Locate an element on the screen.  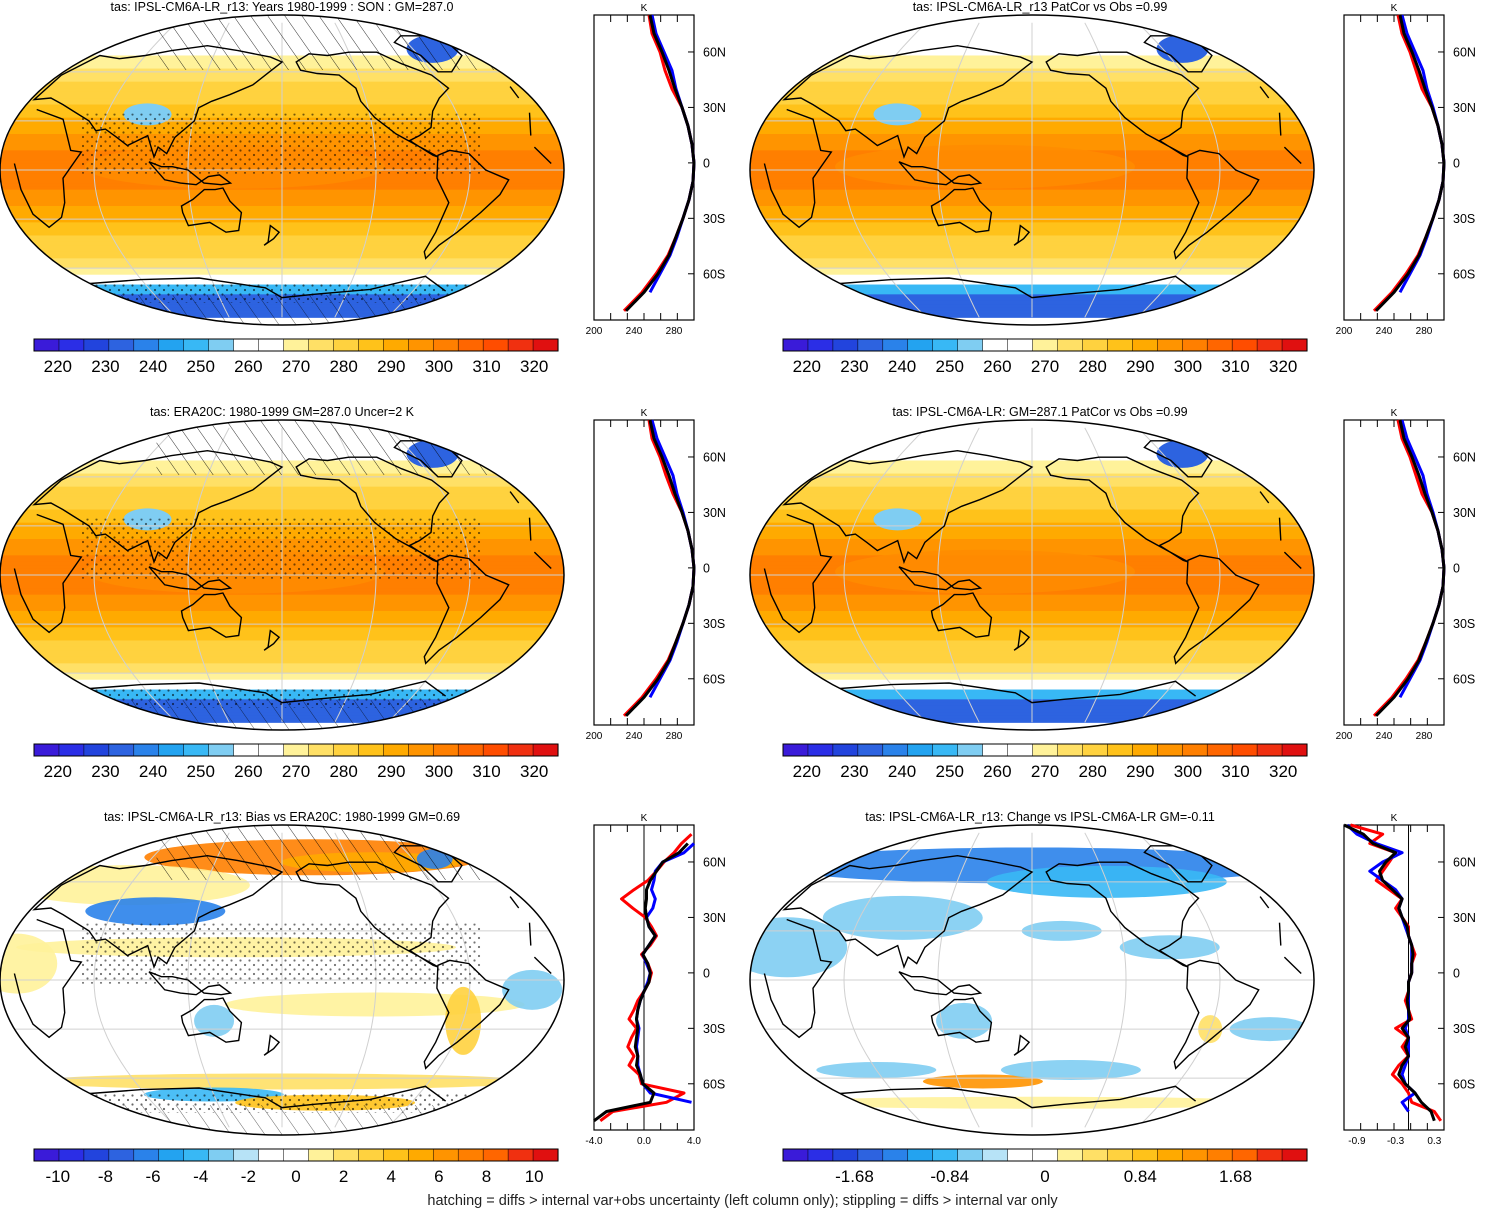
profile-x-label: 280 is located at coordinates (1424, 331).